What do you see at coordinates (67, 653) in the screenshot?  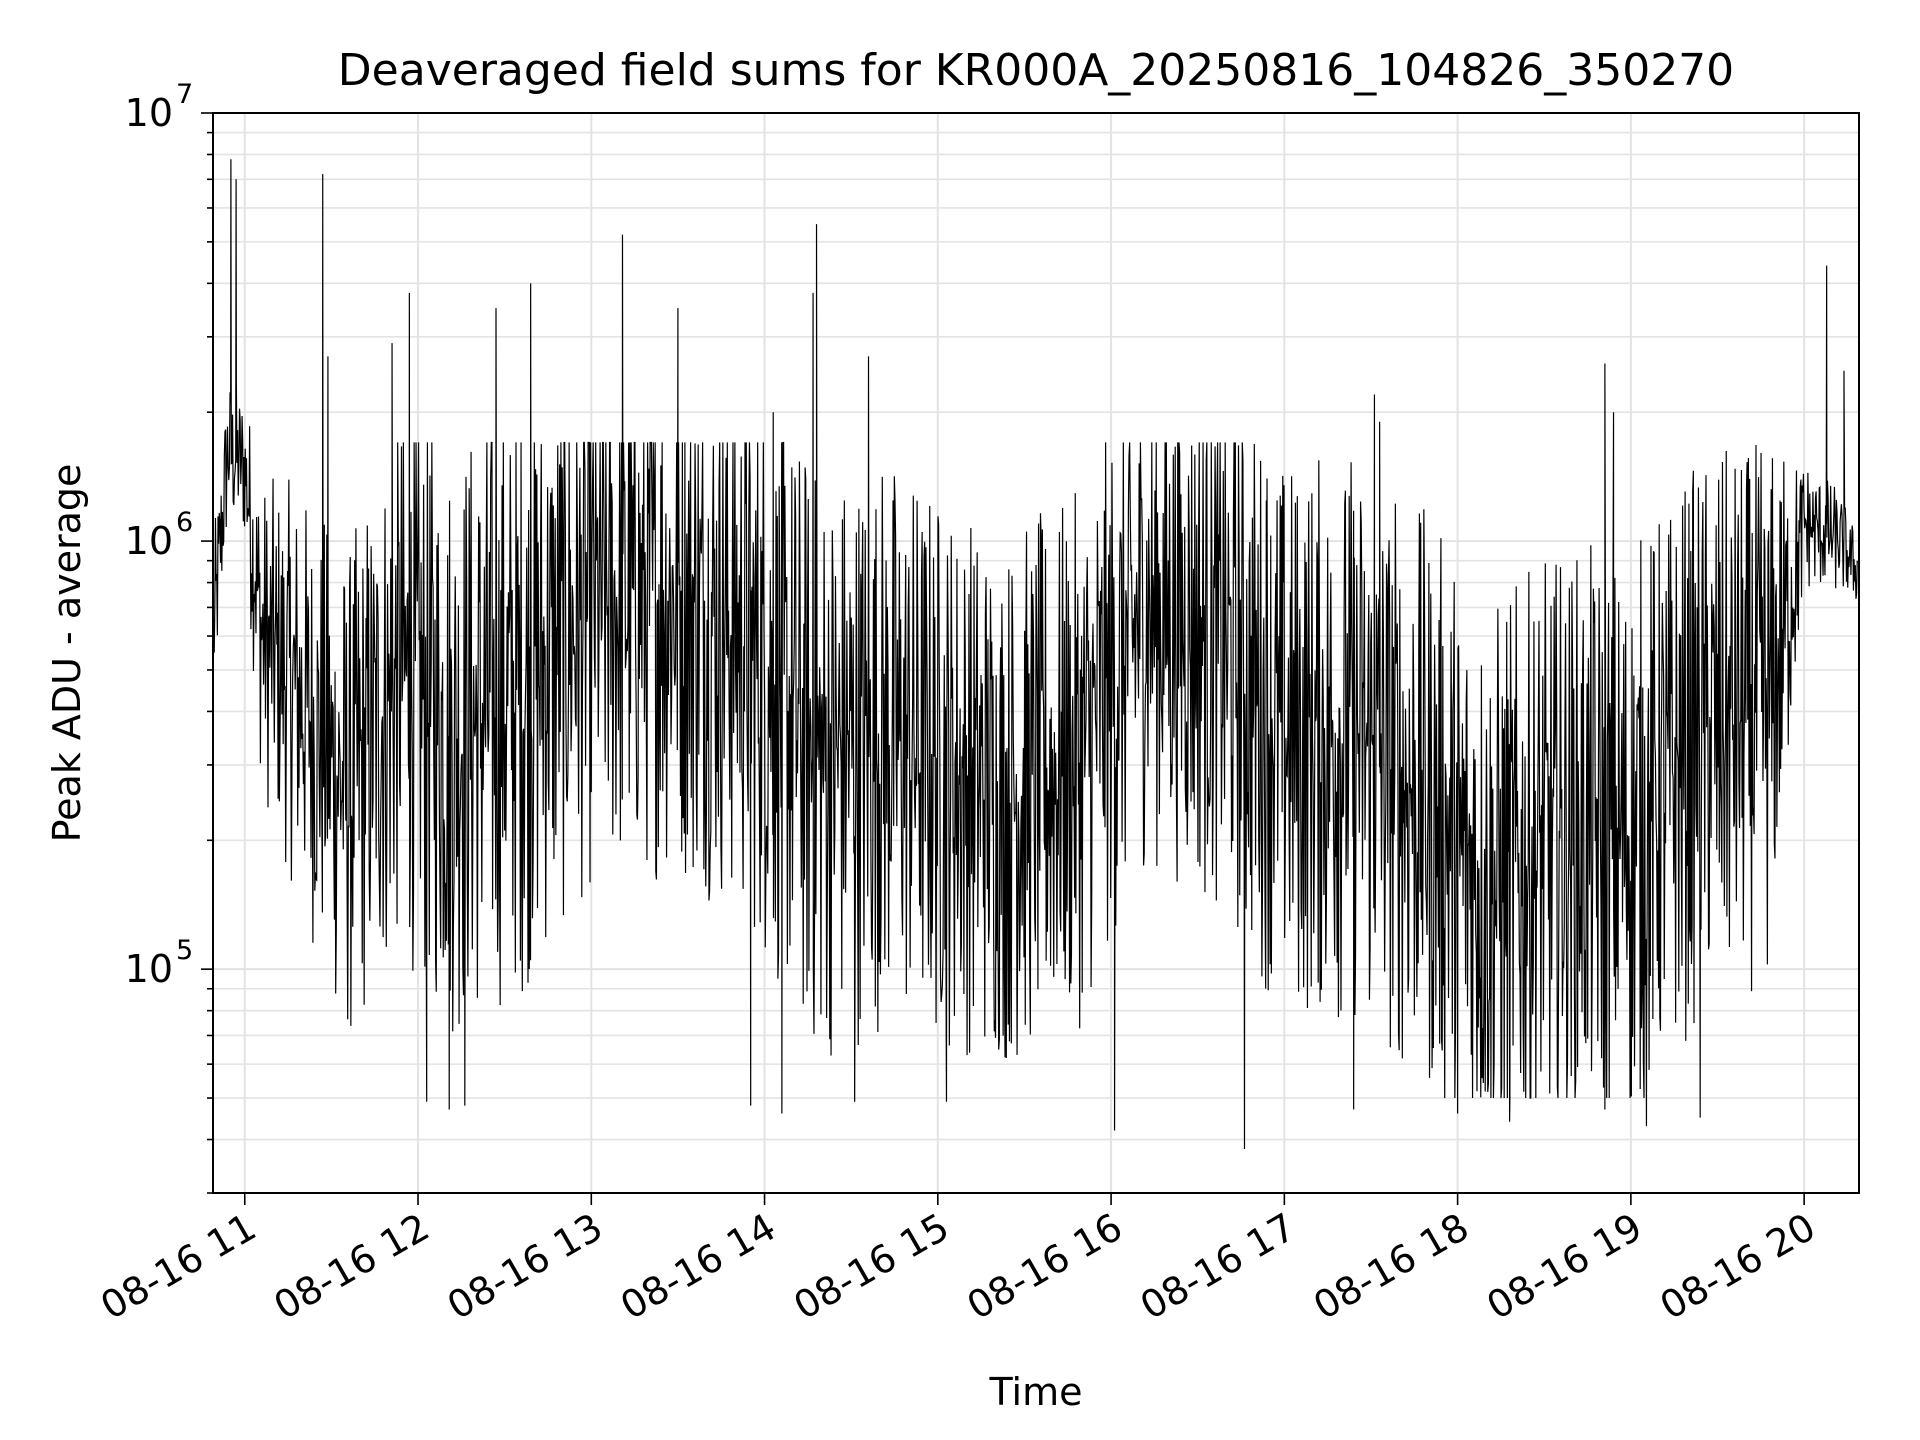 I see `y-axis-label: Peak ADU - average` at bounding box center [67, 653].